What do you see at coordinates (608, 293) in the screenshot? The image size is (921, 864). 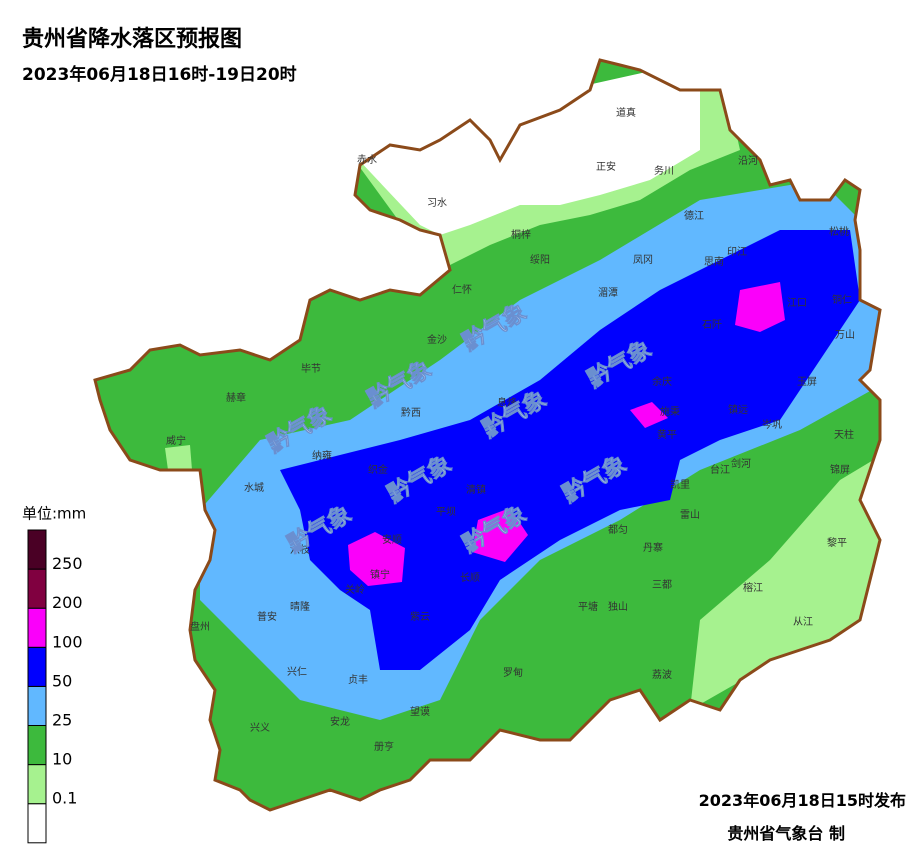 I see `county-label: 湄潭` at bounding box center [608, 293].